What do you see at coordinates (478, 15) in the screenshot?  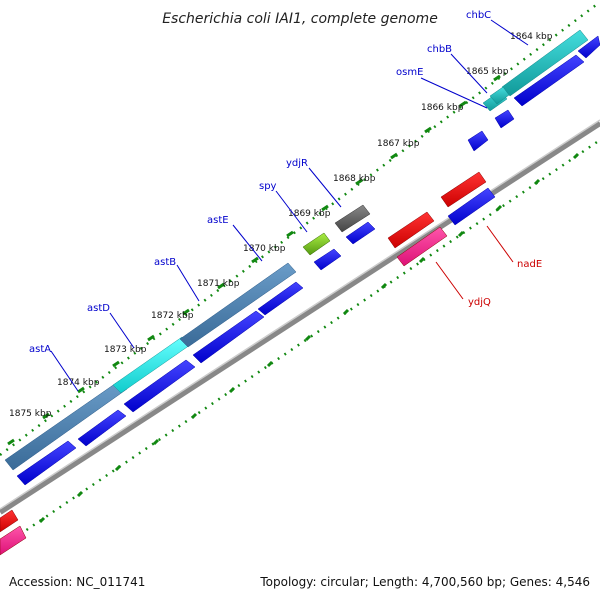 I see `gene-label-chbC: chbC` at bounding box center [478, 15].